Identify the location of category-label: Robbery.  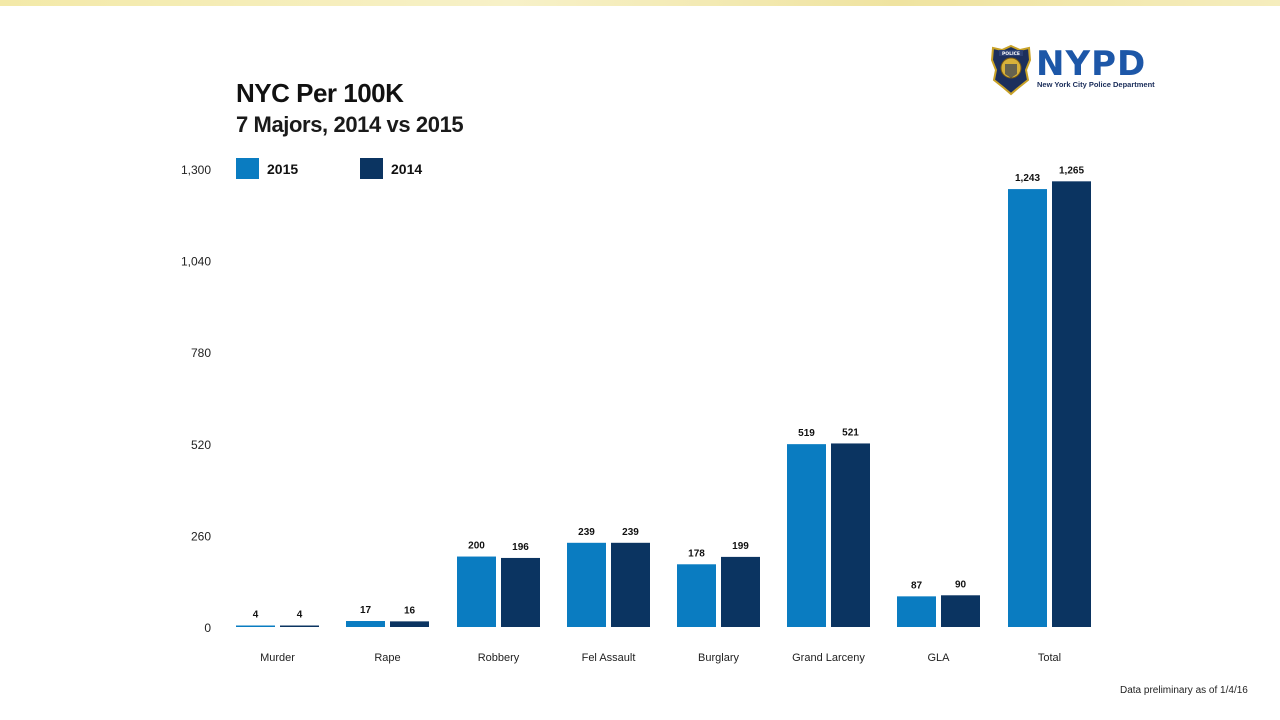
(499, 658).